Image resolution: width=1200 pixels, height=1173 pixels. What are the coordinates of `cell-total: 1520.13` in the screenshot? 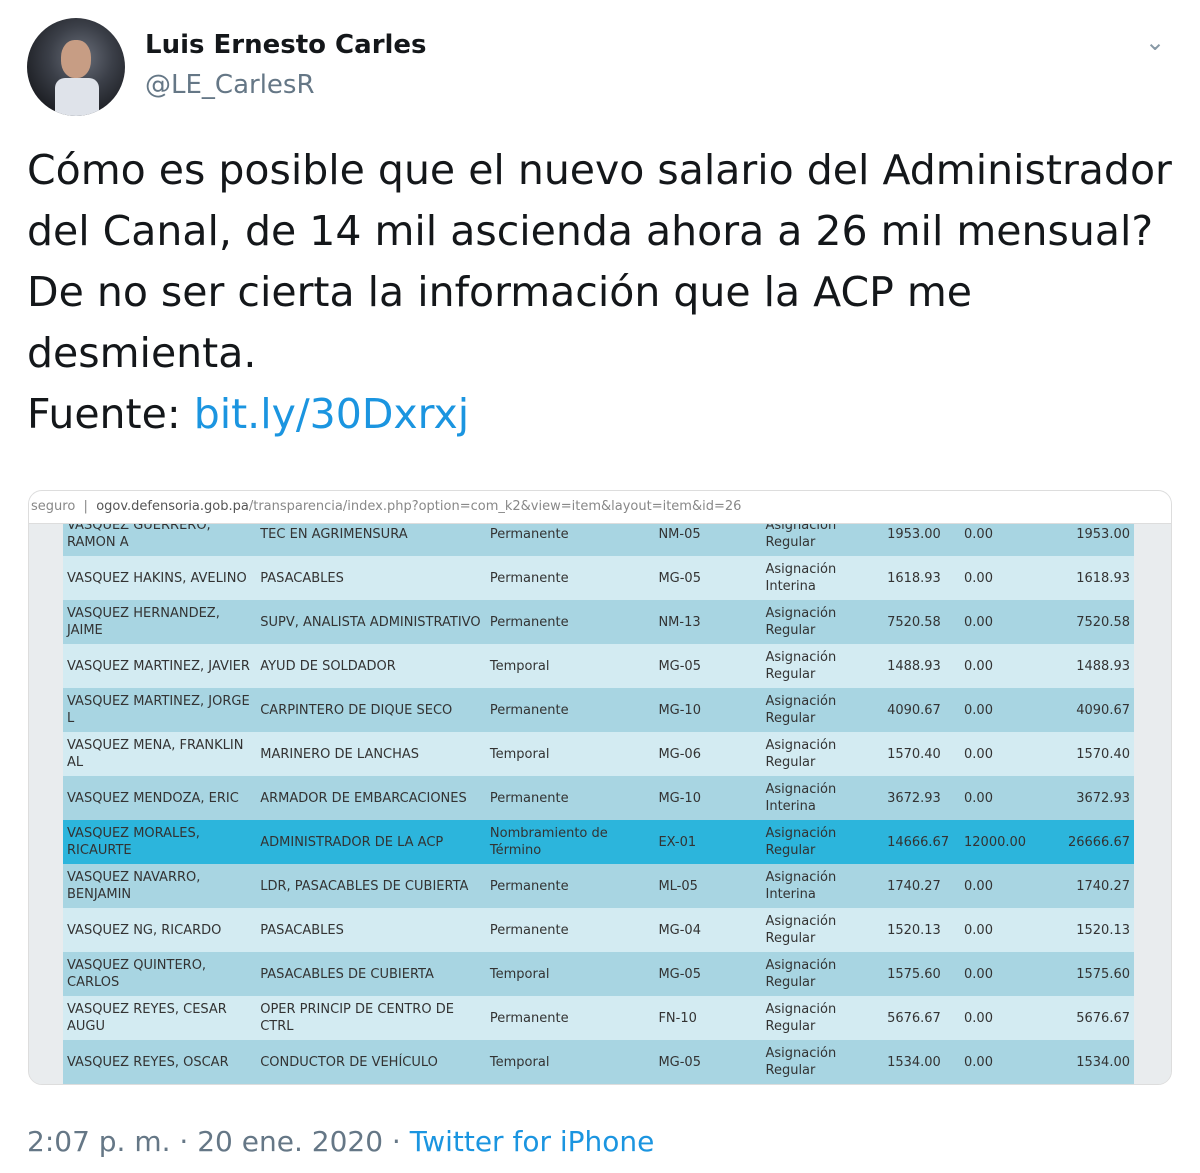 It's located at (1103, 930).